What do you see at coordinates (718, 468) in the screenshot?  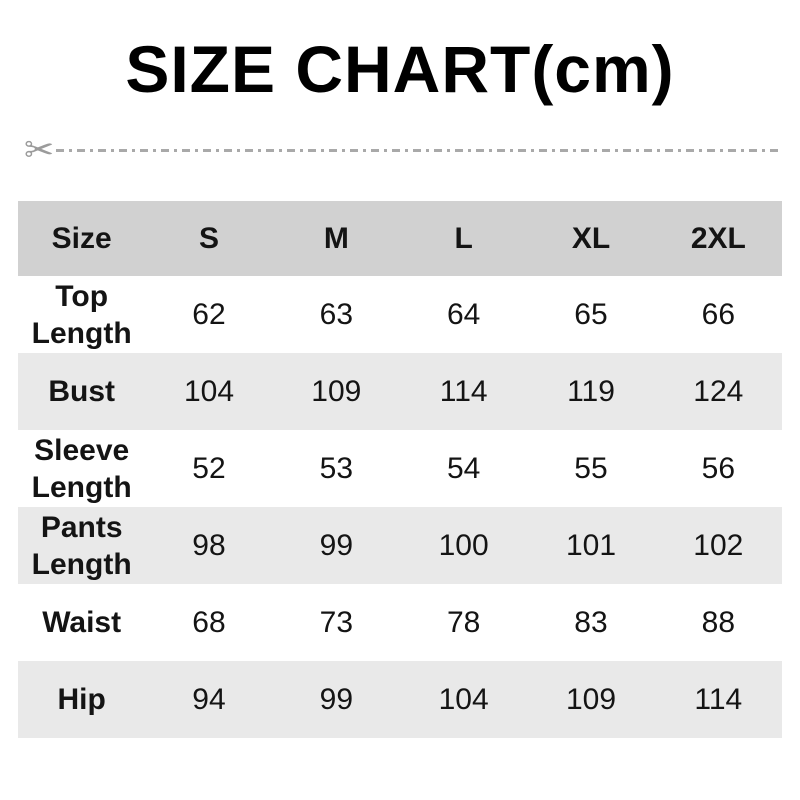 I see `cell-value: 56` at bounding box center [718, 468].